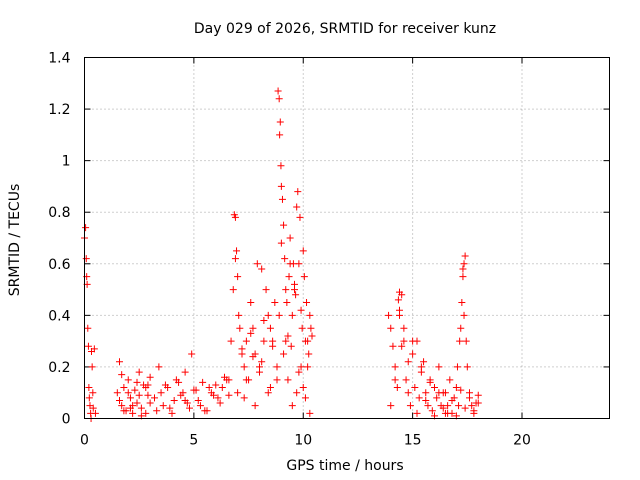 The height and width of the screenshot is (480, 640). I want to click on x-axis-label: GPS time / hours, so click(344, 466).